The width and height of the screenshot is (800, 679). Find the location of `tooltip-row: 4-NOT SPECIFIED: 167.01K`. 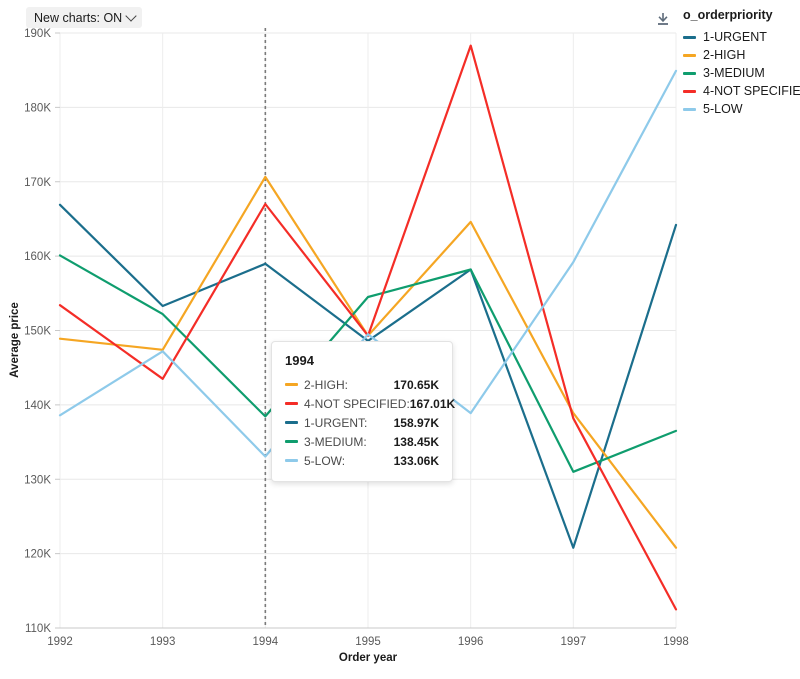

tooltip-row: 4-NOT SPECIFIED: 167.01K is located at coordinates (370, 403).